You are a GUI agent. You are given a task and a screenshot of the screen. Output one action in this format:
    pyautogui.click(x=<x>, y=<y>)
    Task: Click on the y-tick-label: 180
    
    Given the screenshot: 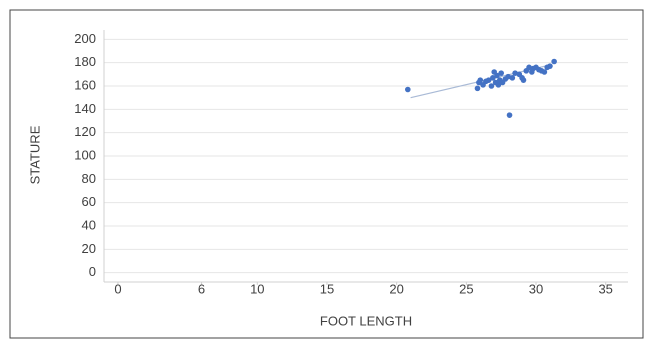 What is the action you would take?
    pyautogui.click(x=85, y=61)
    